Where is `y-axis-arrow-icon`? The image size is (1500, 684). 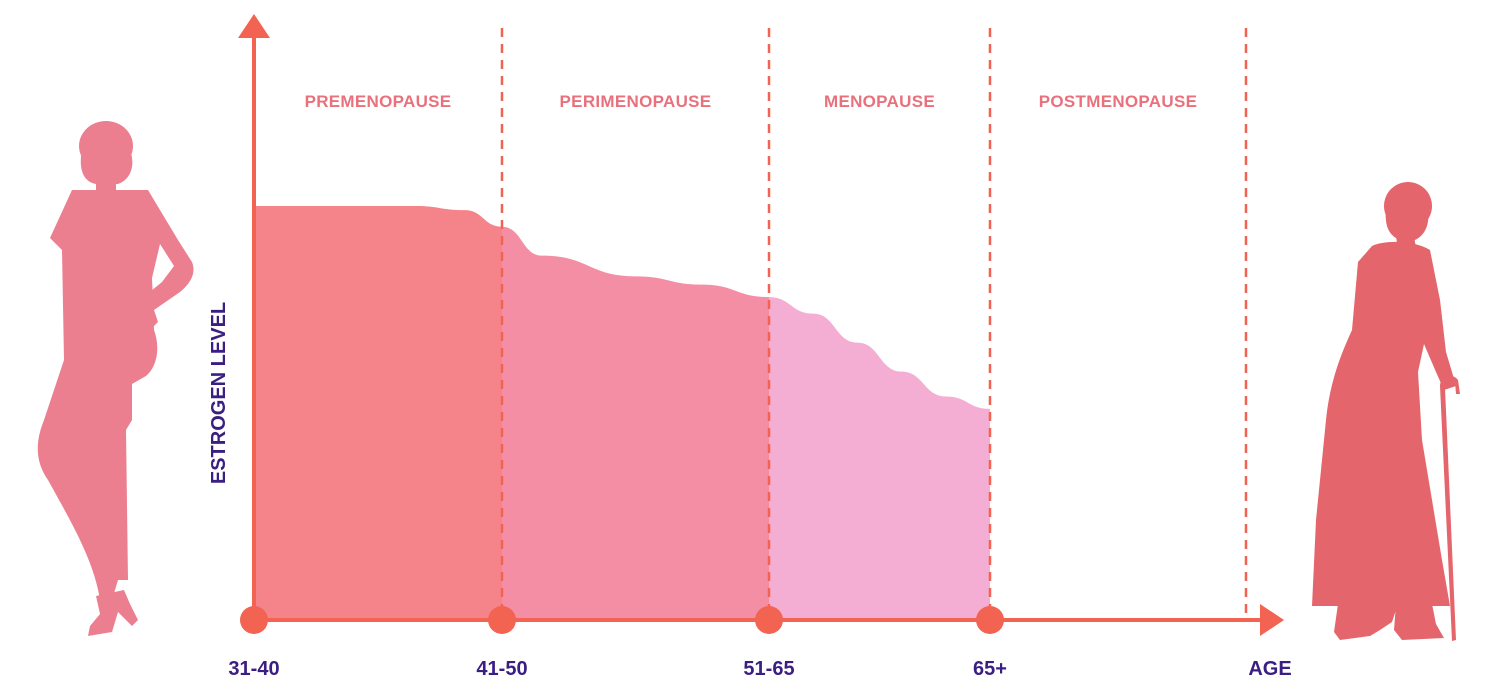
y-axis-arrow-icon is located at coordinates (254, 26).